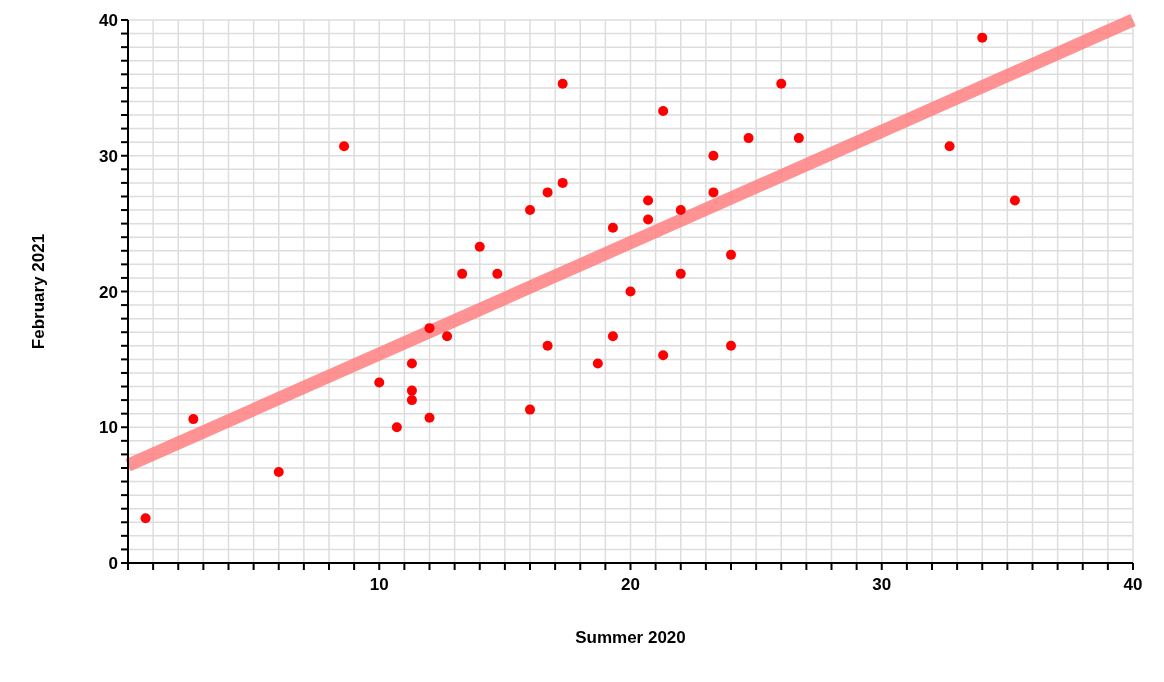  Describe the element at coordinates (882, 585) in the screenshot. I see `x-tick-label: 30` at that location.